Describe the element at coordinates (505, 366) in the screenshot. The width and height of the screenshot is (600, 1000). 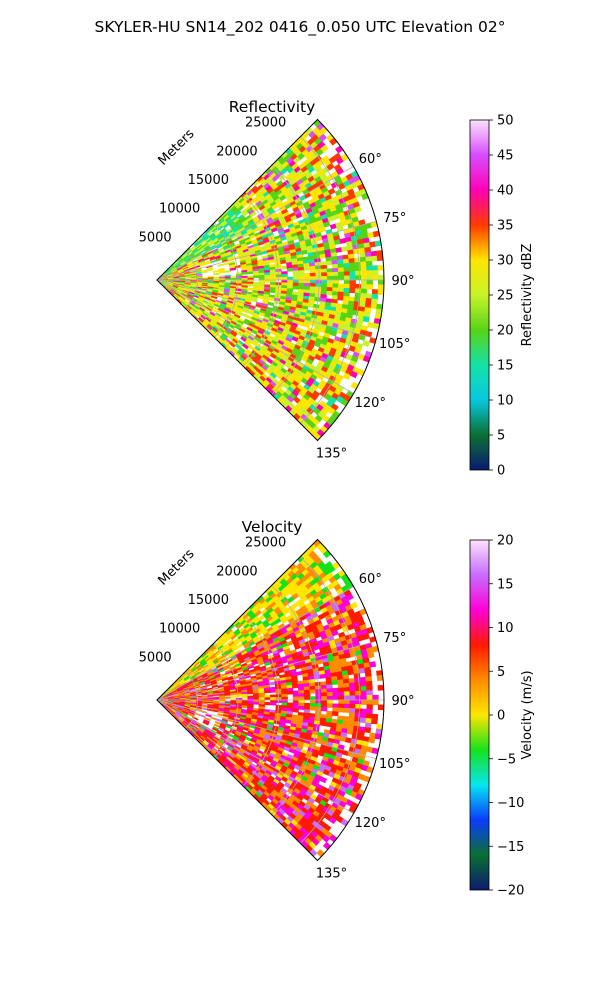
I see `colorbar-tick-label: 15` at that location.